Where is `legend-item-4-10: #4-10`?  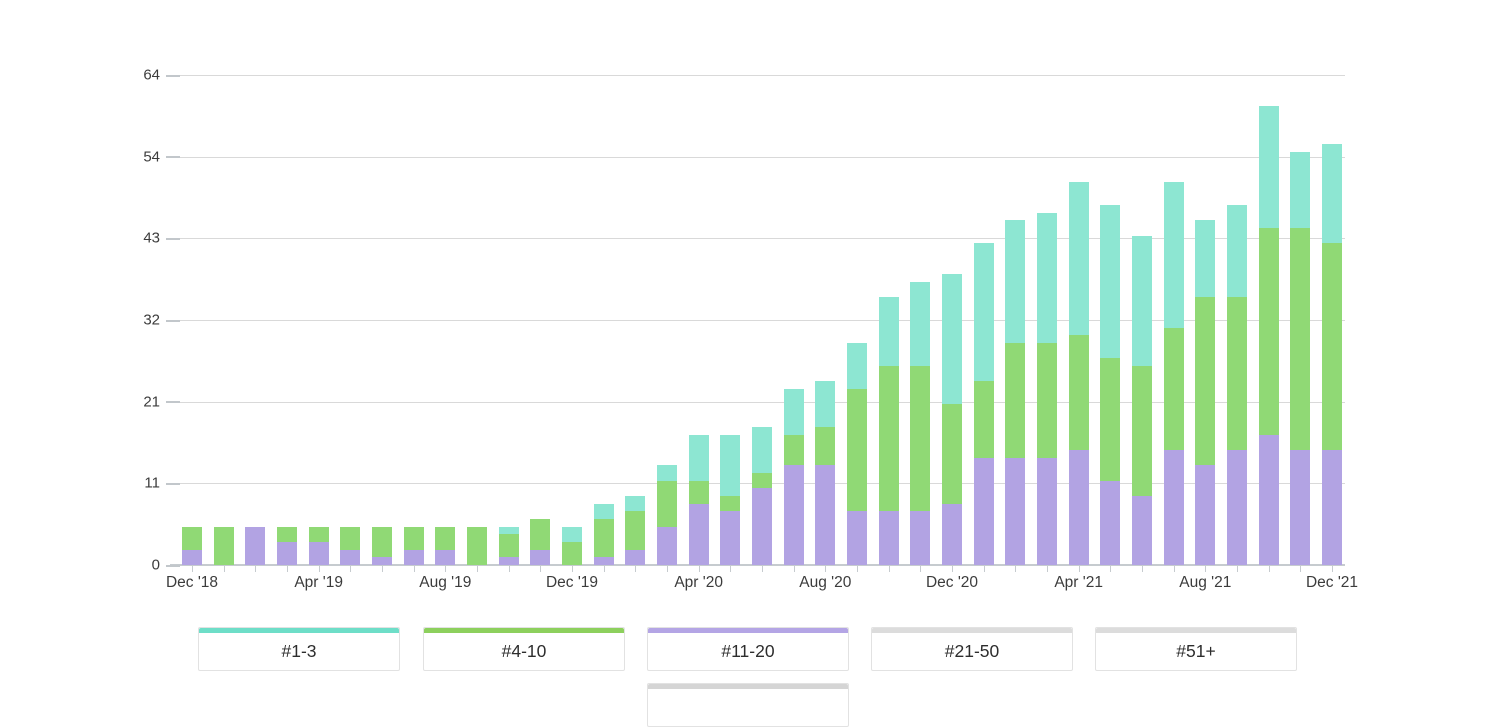
legend-item-4-10: #4-10 is located at coordinates (524, 649).